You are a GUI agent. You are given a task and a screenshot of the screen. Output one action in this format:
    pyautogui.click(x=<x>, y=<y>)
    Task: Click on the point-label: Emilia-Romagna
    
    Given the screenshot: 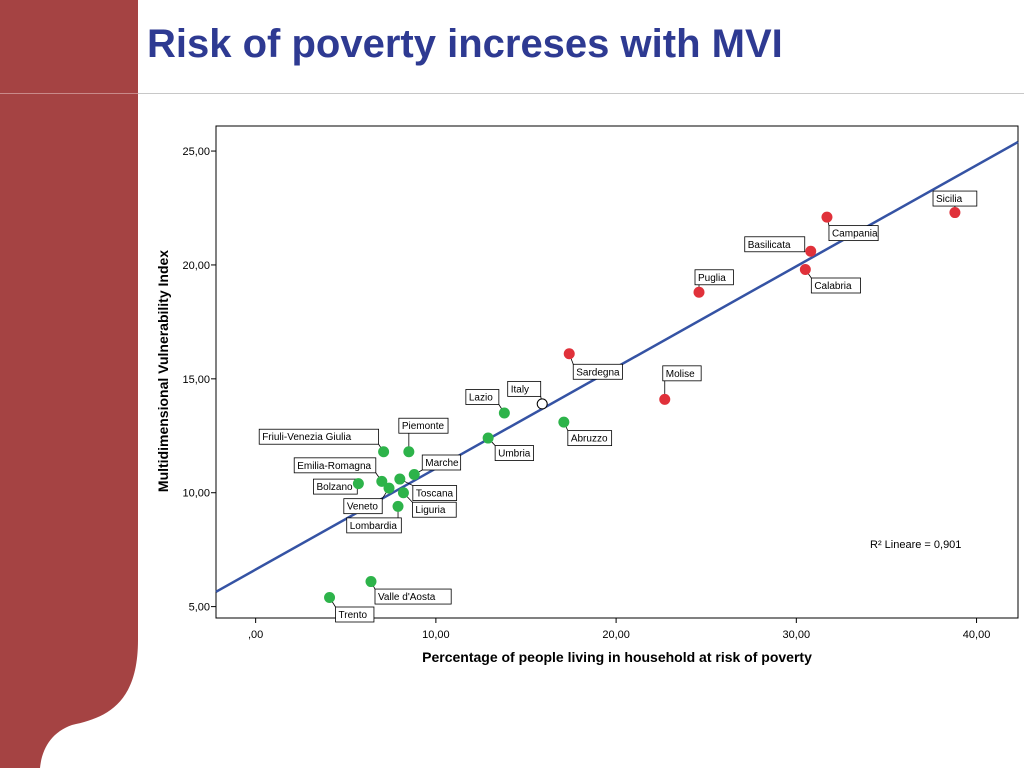 What is the action you would take?
    pyautogui.click(x=334, y=466)
    